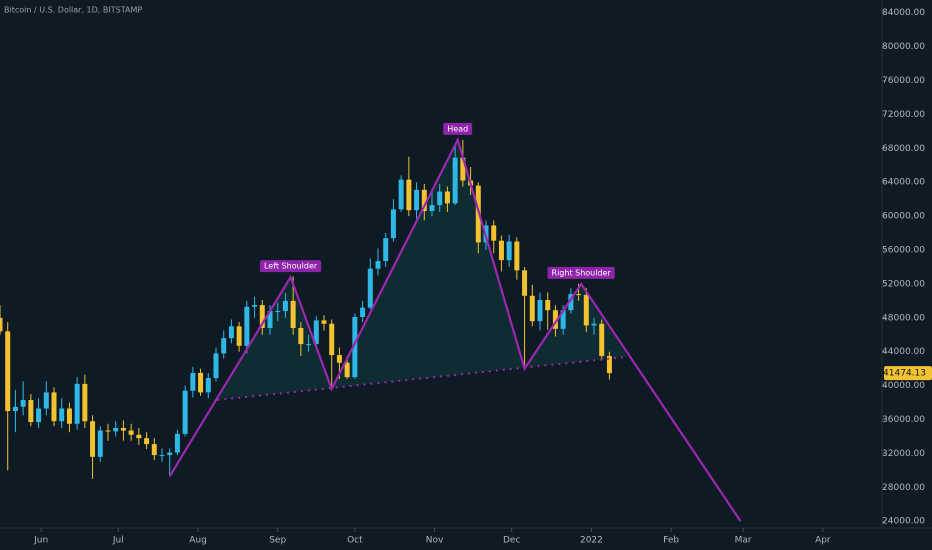 This screenshot has height=550, width=932. I want to click on x-tick-label: Sep, so click(277, 541).